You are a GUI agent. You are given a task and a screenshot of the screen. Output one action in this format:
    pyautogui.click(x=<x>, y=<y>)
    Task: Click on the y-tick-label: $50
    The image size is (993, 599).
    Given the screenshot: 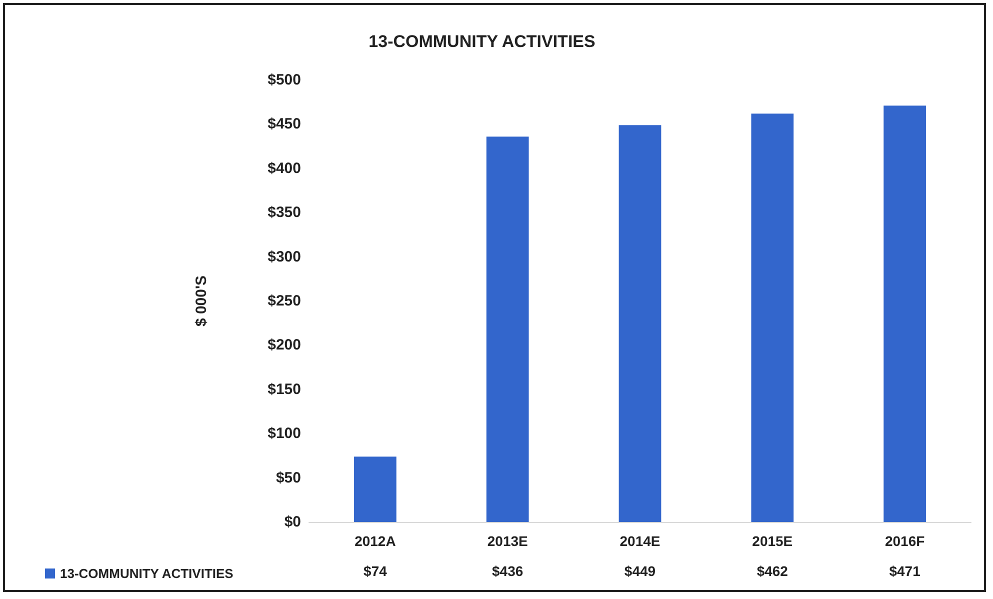 What is the action you would take?
    pyautogui.click(x=288, y=477)
    